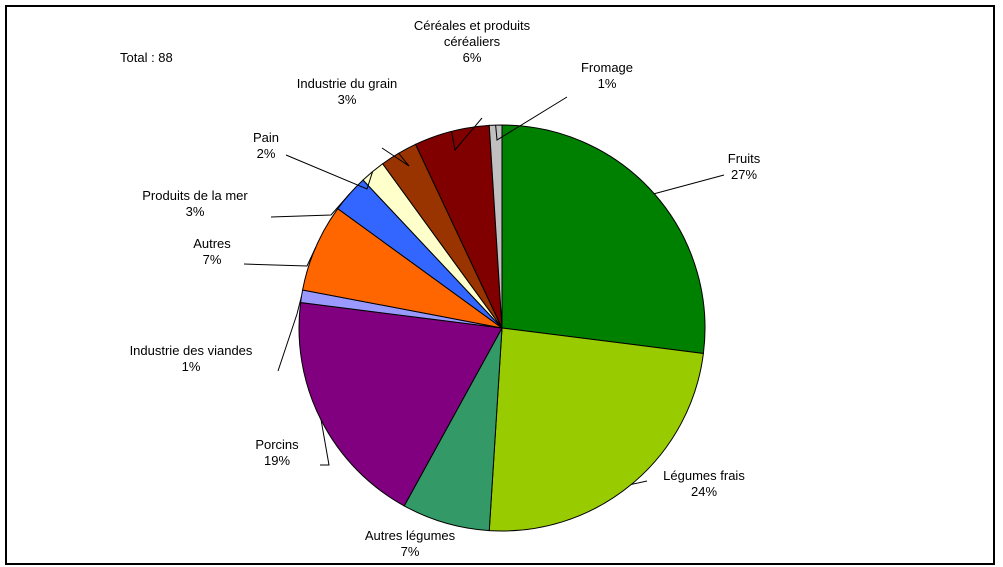  Describe the element at coordinates (266, 137) in the screenshot. I see `slice-name-label: Pain` at that location.